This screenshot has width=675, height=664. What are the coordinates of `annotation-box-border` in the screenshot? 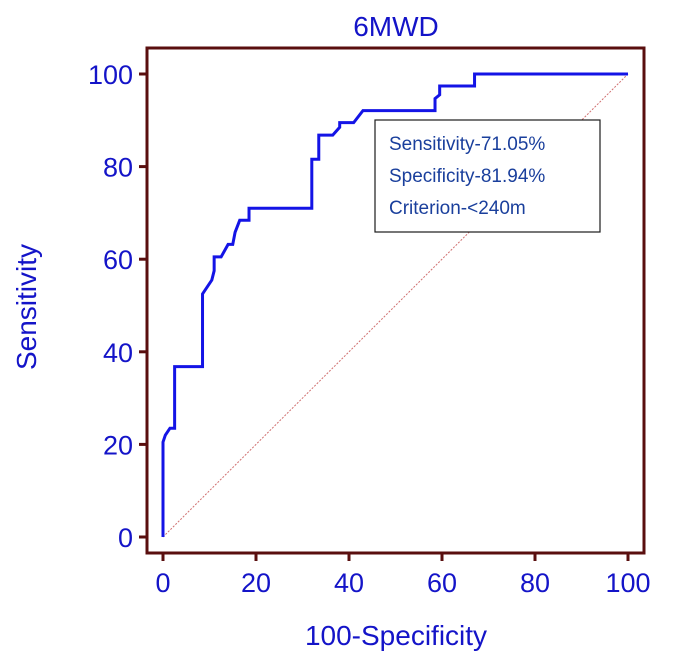 It's located at (487, 176).